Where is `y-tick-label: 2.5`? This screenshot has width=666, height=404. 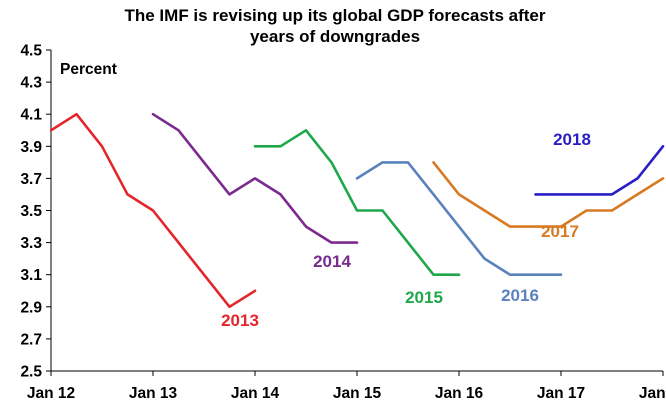
y-tick-label: 2.5 is located at coordinates (31, 372).